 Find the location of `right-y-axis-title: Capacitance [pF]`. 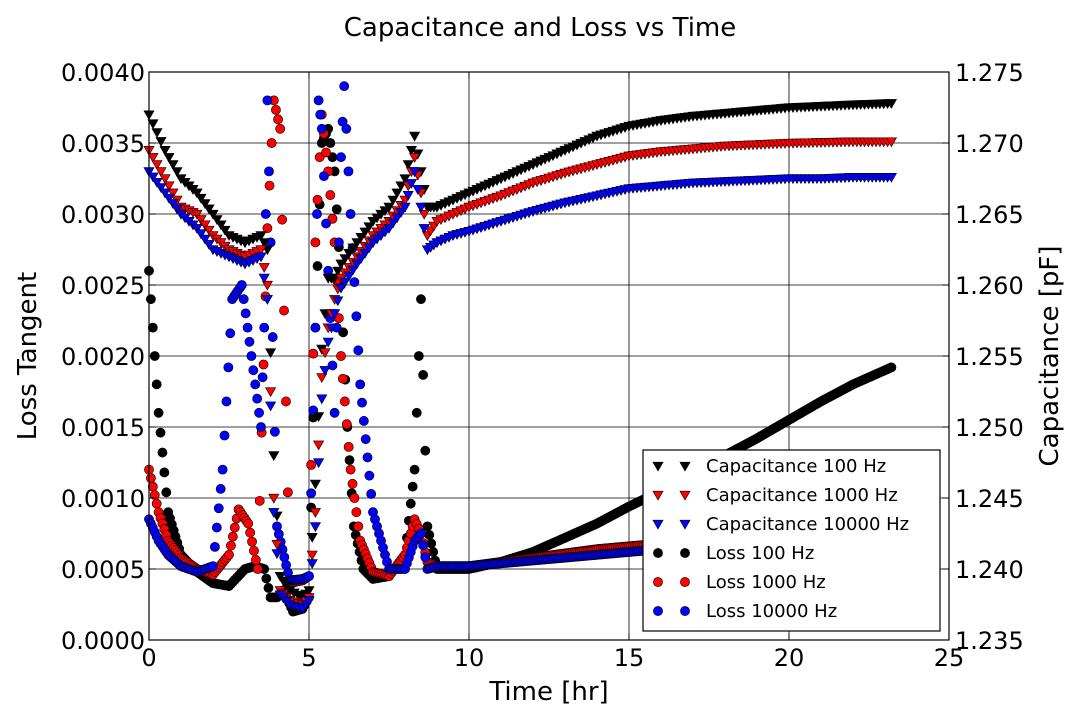

right-y-axis-title: Capacitance [pF] is located at coordinates (1050, 356).